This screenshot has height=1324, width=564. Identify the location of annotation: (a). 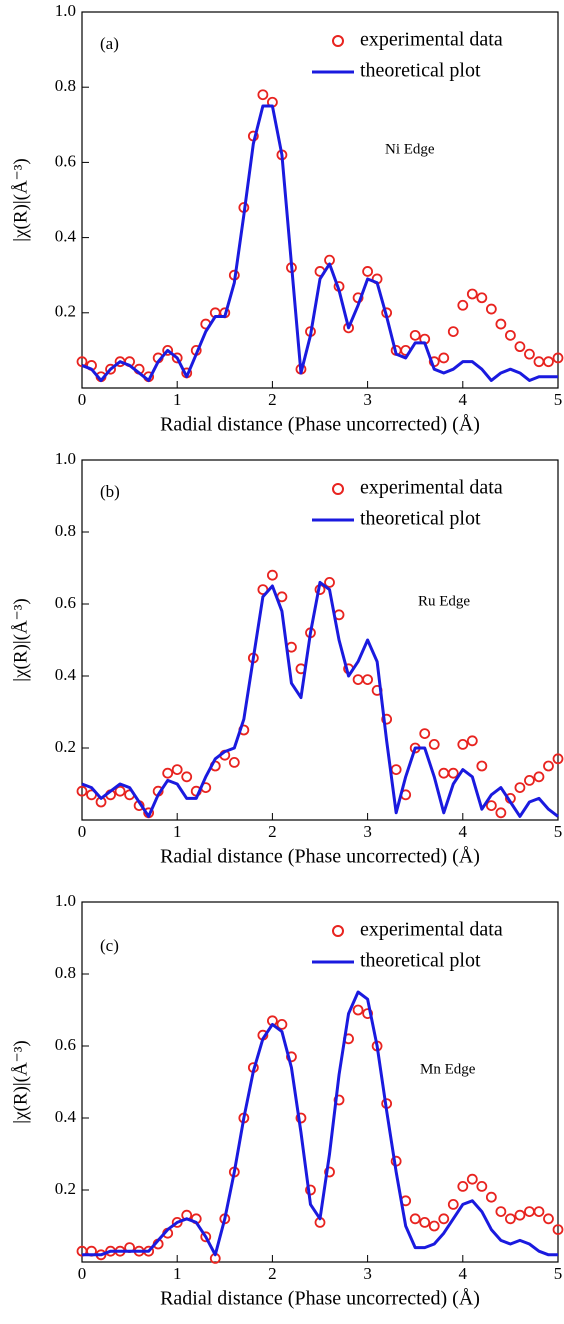
(109, 43).